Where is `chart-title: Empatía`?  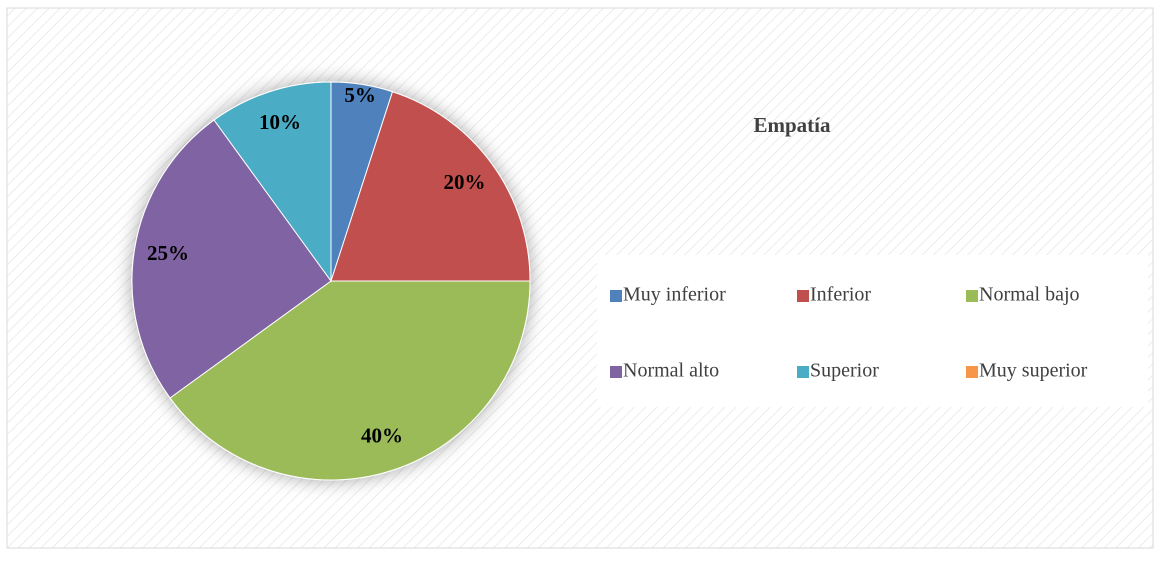 chart-title: Empatía is located at coordinates (792, 125).